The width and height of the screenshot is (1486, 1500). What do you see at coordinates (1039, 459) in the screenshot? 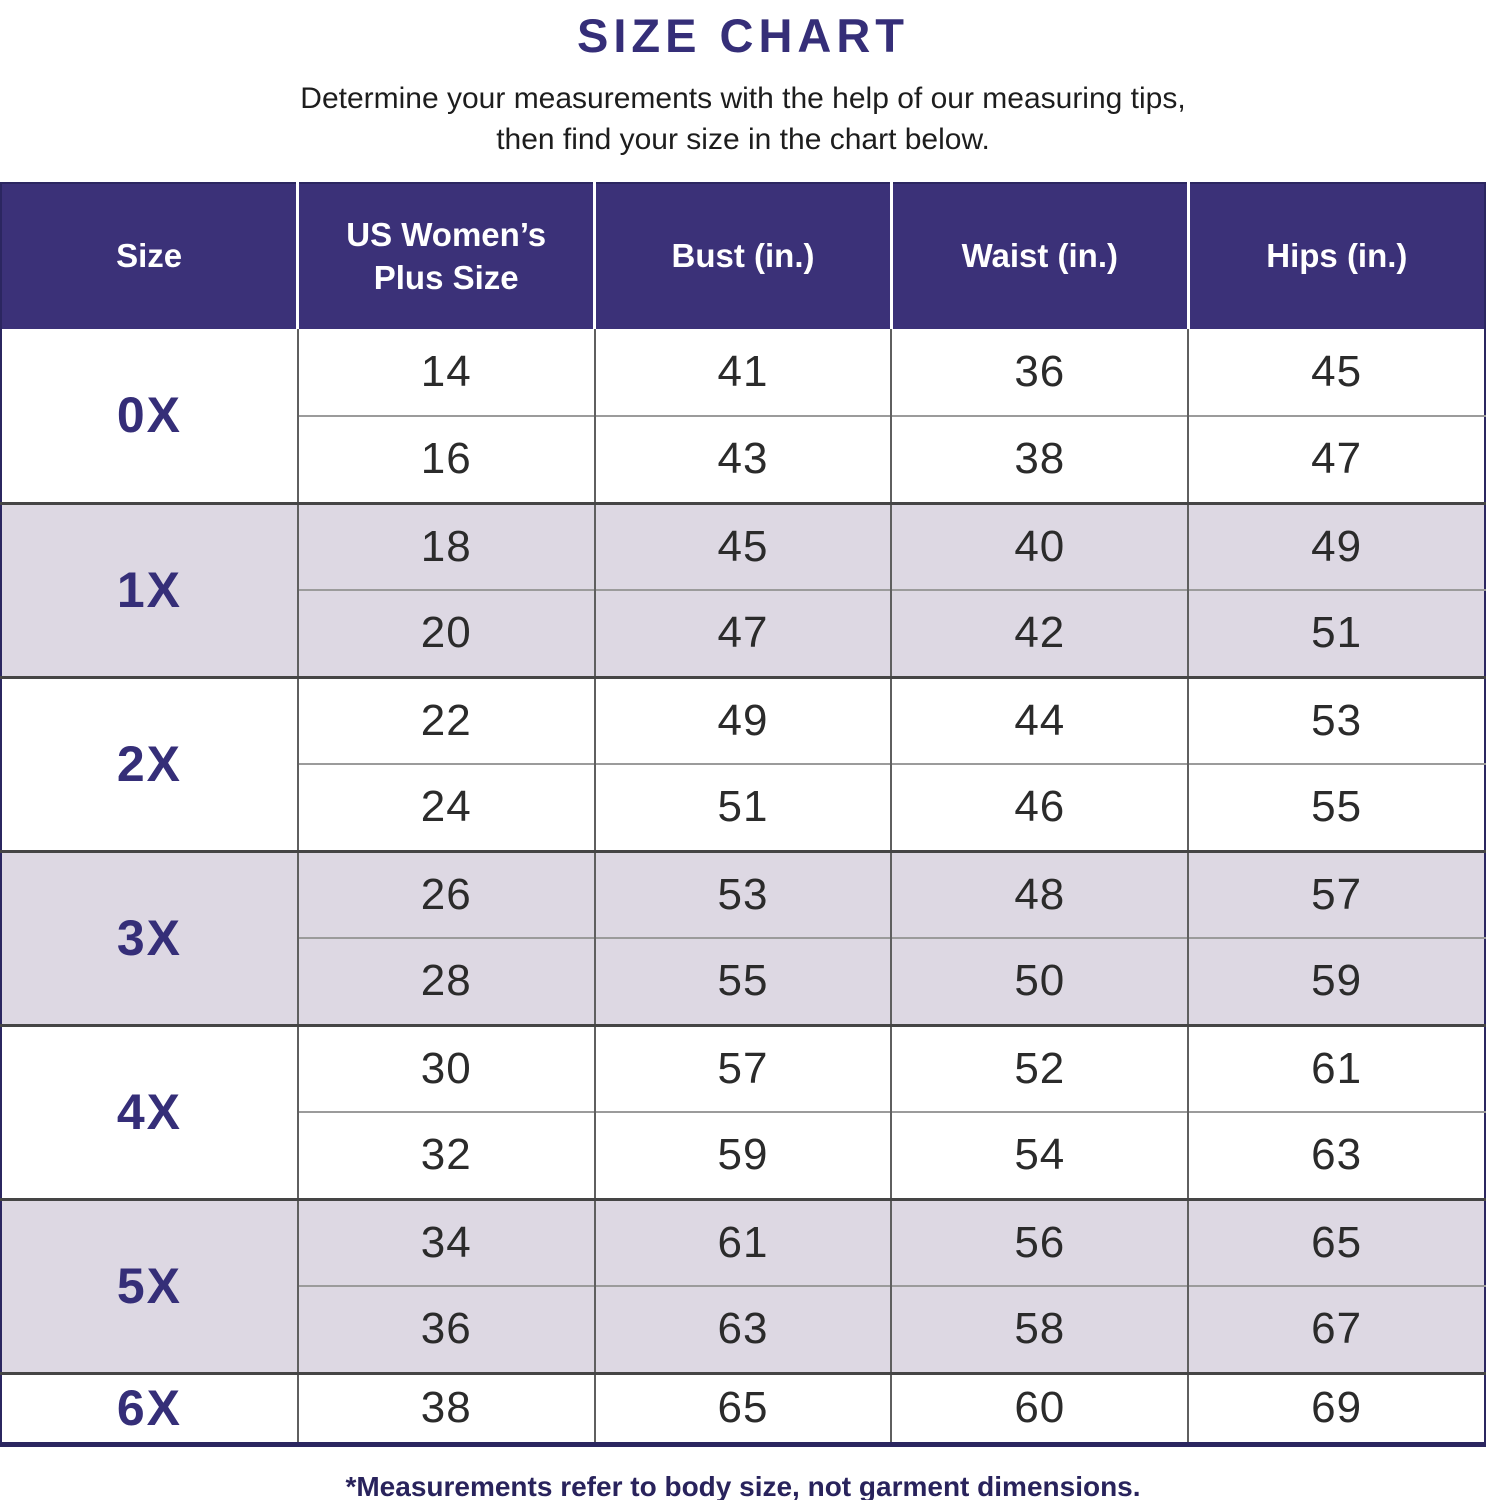
I see `cell-waist: 38` at bounding box center [1039, 459].